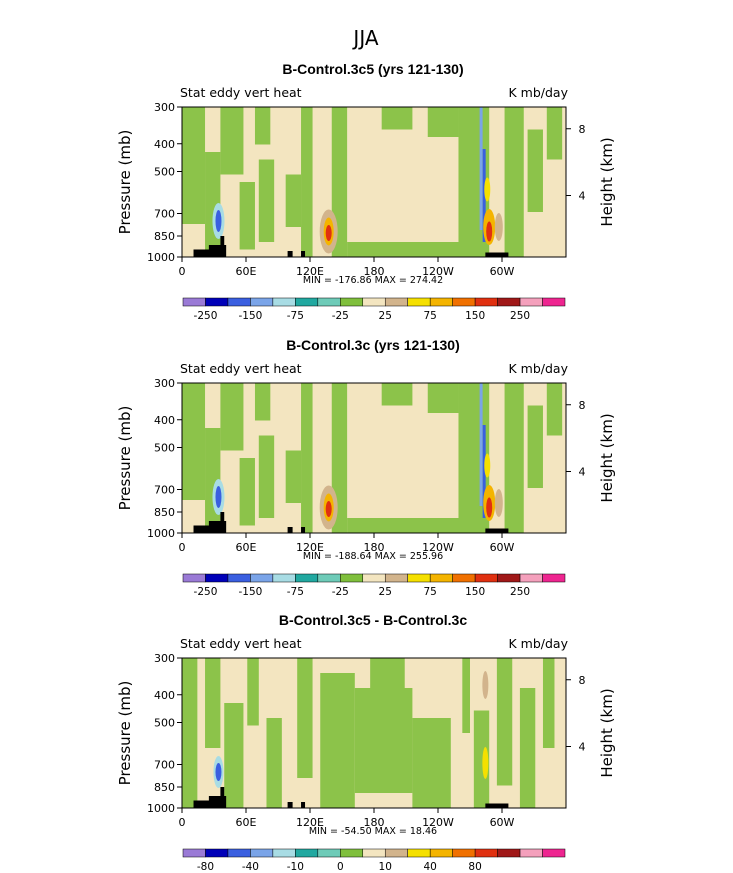 The height and width of the screenshot is (873, 733). Describe the element at coordinates (385, 867) in the screenshot. I see `colorbar-label: 10` at that location.